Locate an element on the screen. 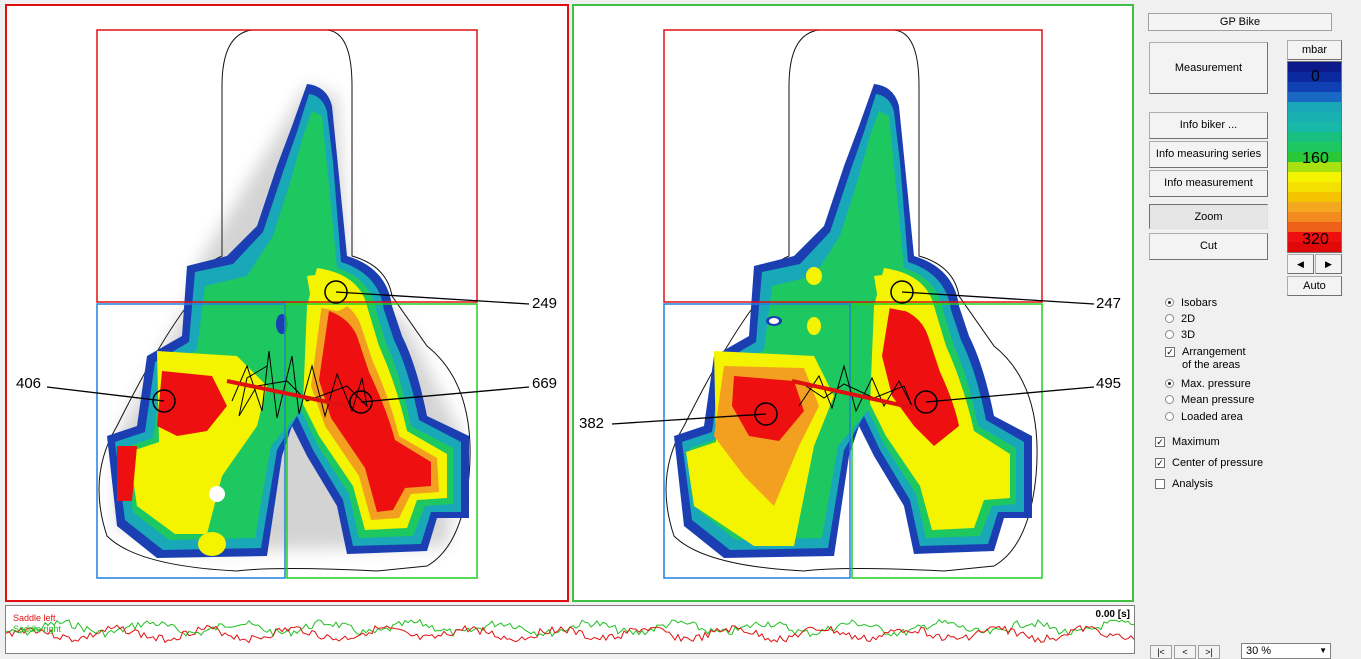 The width and height of the screenshot is (1361, 659). scale-label-mid: 160 is located at coordinates (1315, 158).